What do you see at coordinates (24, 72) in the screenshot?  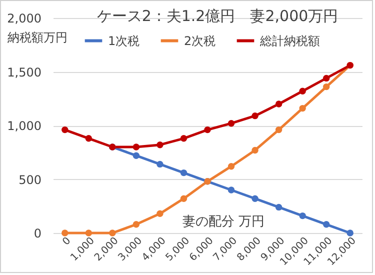 I see `y-tick-label: 1,500` at bounding box center [24, 72].